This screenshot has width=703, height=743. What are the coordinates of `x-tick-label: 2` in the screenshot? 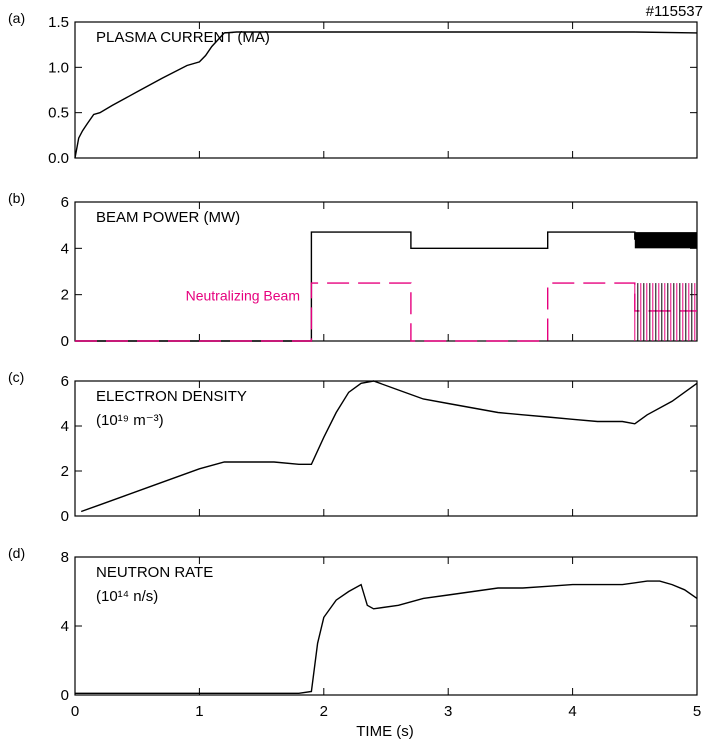 It's located at (324, 711).